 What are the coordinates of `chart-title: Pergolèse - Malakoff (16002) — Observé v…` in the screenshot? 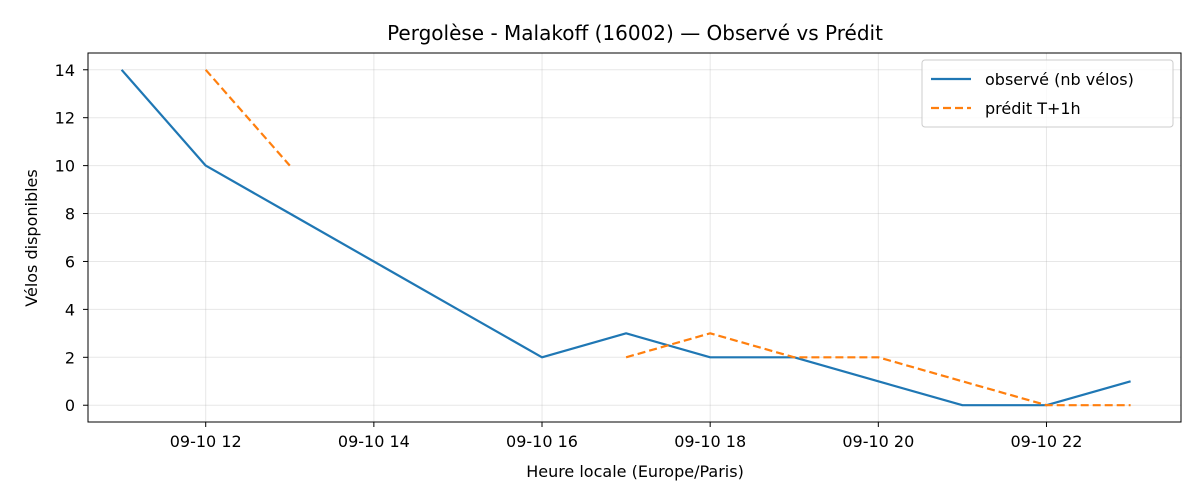 It's located at (635, 33).